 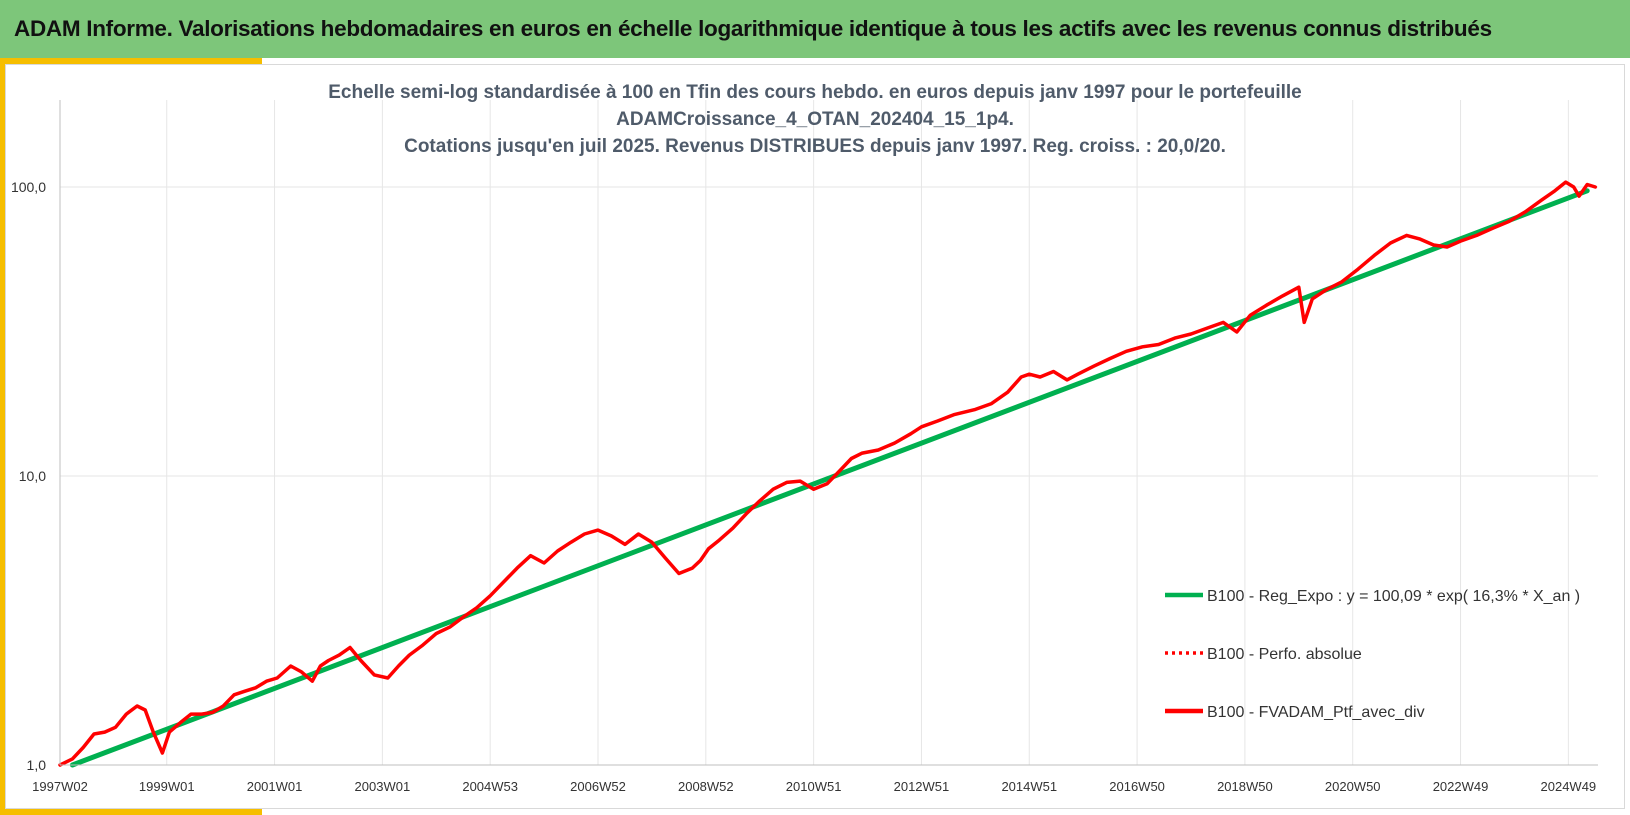 What do you see at coordinates (598, 786) in the screenshot?
I see `x-tick-label: 2006W52` at bounding box center [598, 786].